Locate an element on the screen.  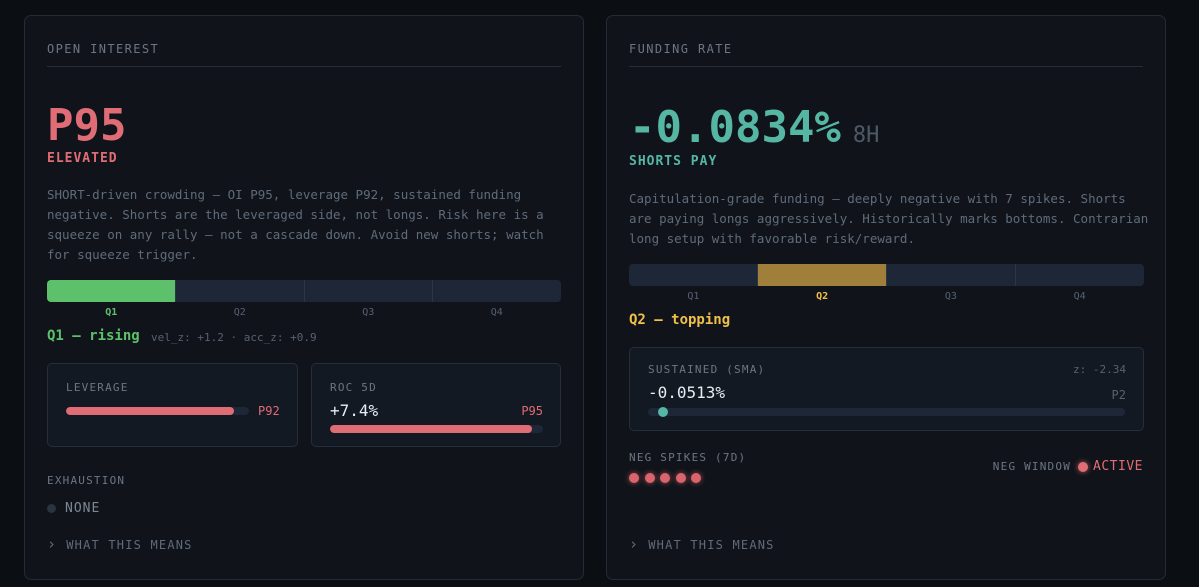
exhaustion-value: NONE is located at coordinates (83, 508).